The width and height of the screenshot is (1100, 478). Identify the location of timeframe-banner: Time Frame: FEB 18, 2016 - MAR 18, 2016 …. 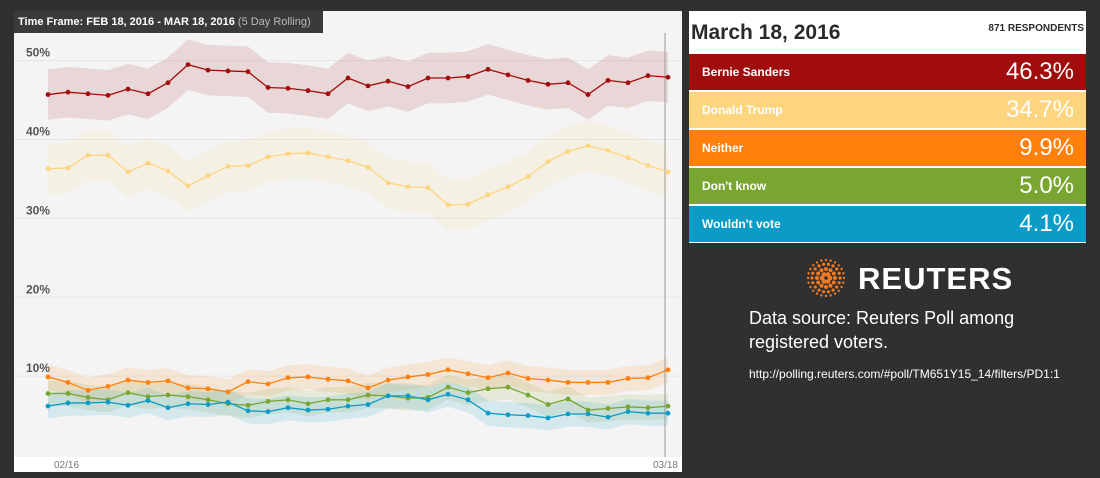
(168, 22).